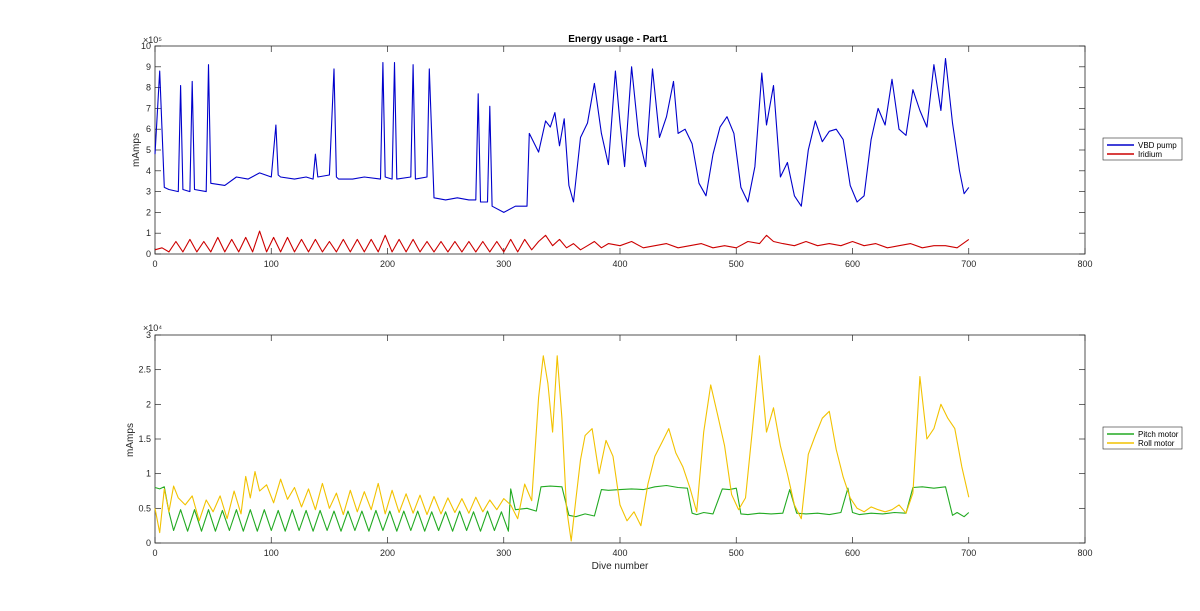 The width and height of the screenshot is (1200, 611). Describe the element at coordinates (148, 129) in the screenshot. I see `y-tick-label: 6` at that location.